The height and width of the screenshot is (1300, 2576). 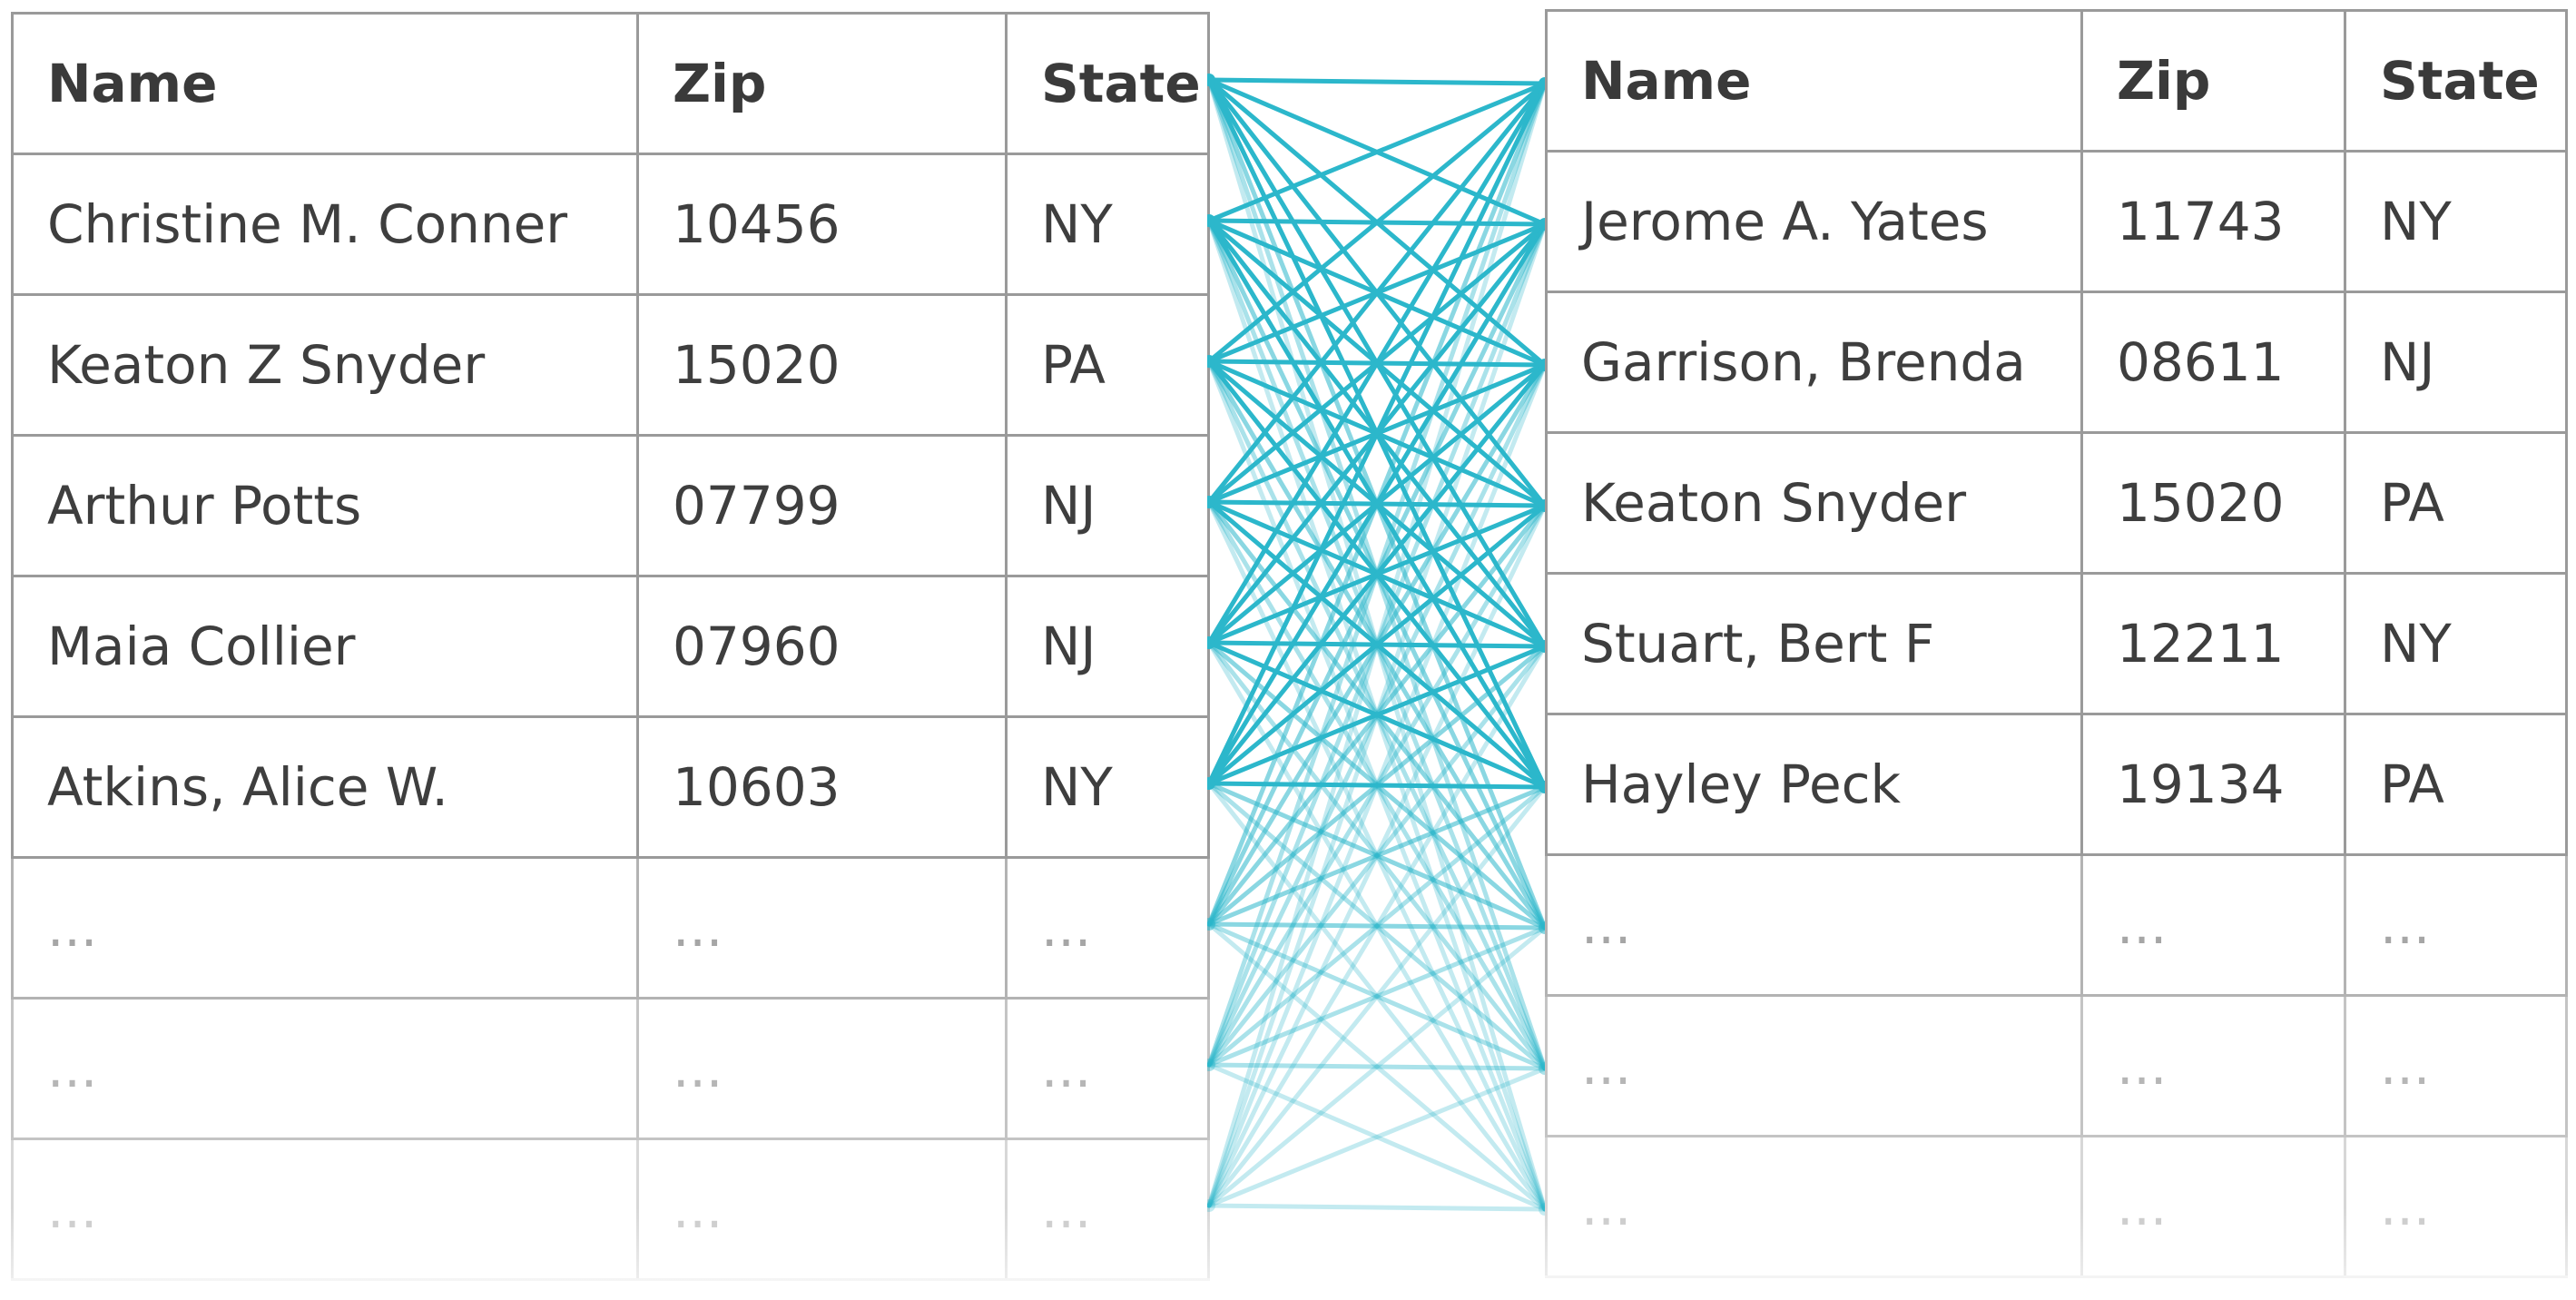 I want to click on table-row: Garrison, Brenda 08611 NJ, so click(x=2056, y=362).